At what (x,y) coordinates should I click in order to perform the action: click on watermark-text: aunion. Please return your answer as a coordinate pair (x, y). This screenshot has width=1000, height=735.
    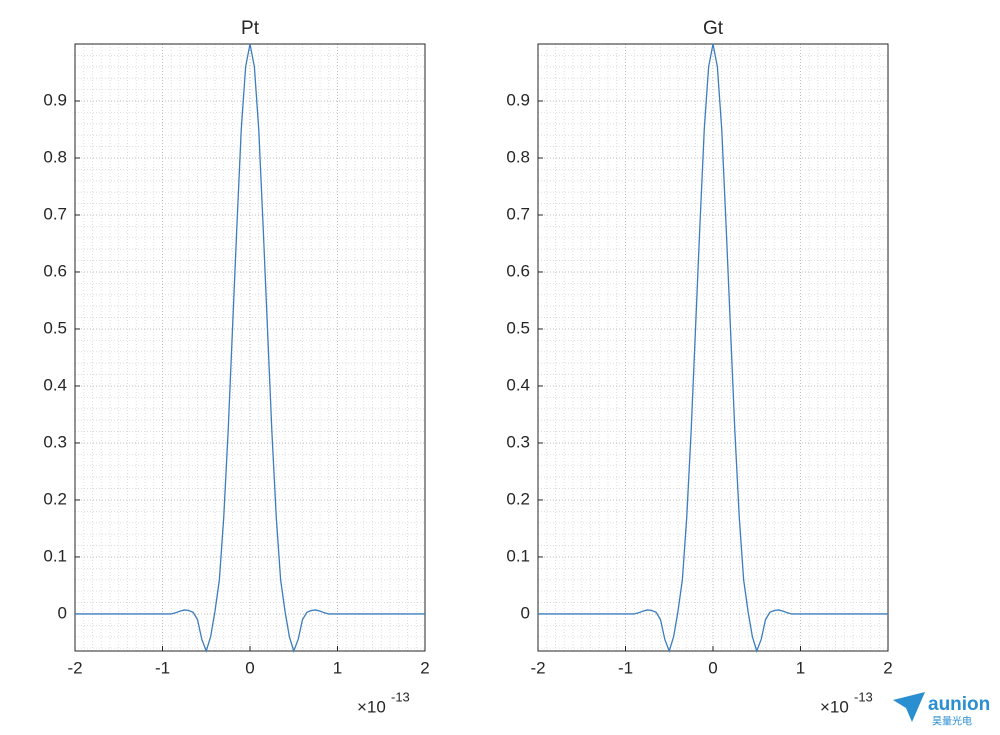
    Looking at the image, I should click on (959, 704).